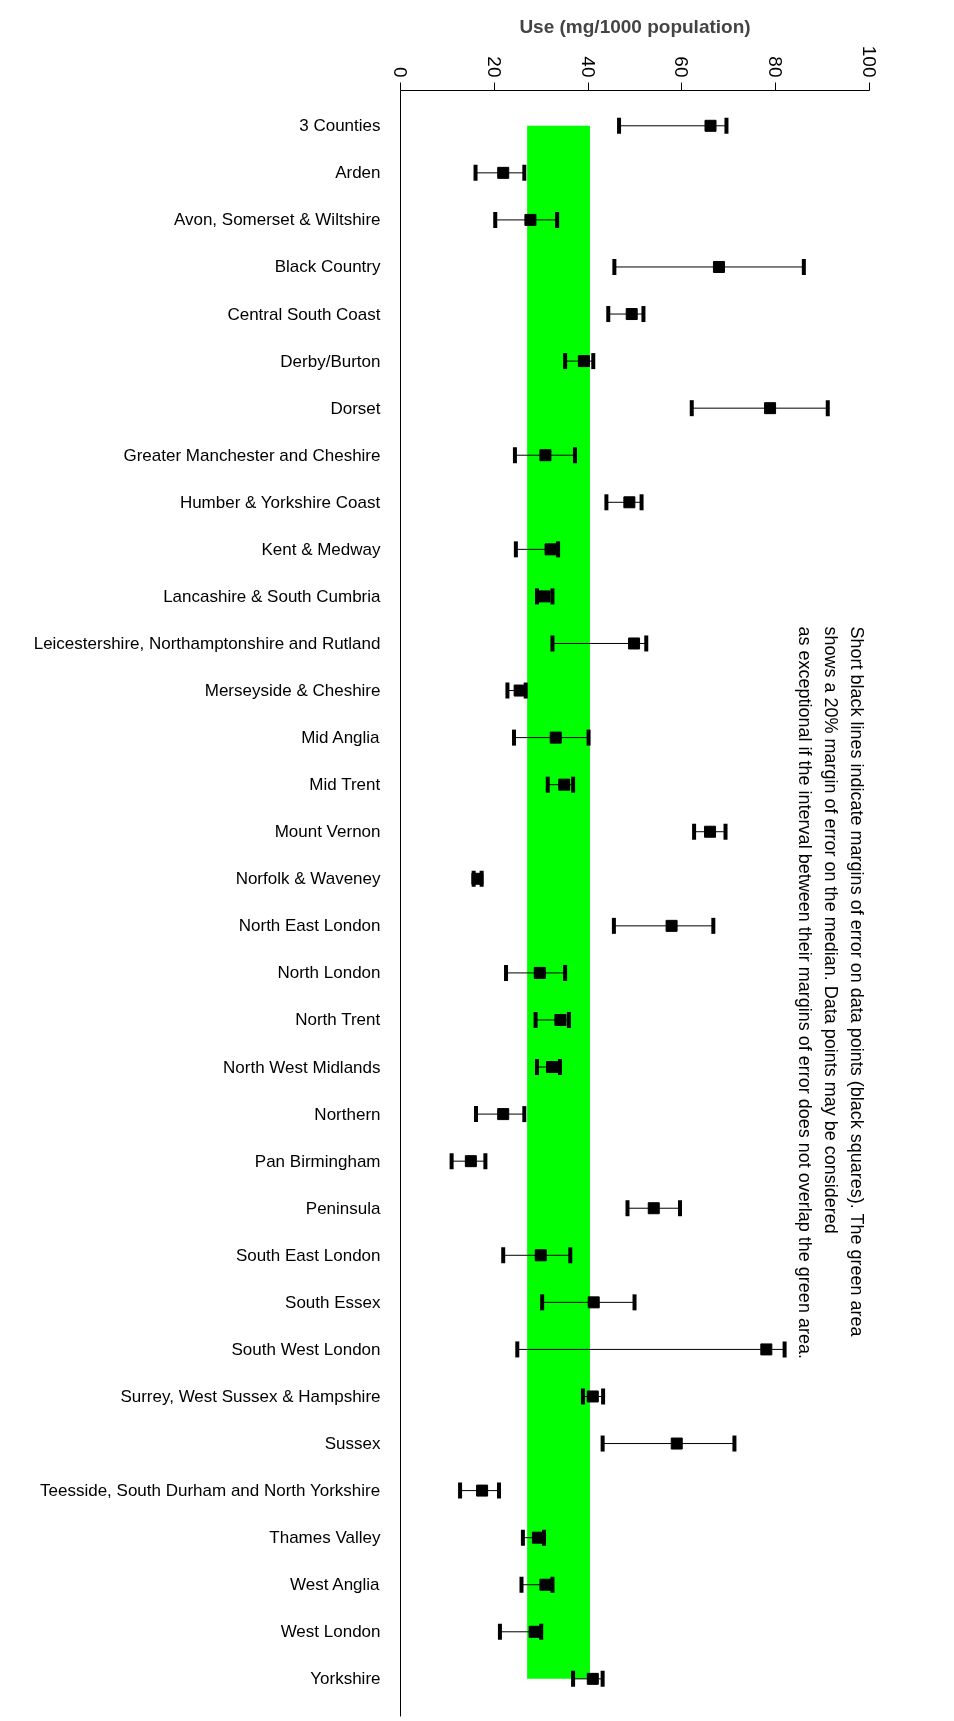  Describe the element at coordinates (327, 267) in the screenshot. I see `y-tick-label: Black Country` at that location.